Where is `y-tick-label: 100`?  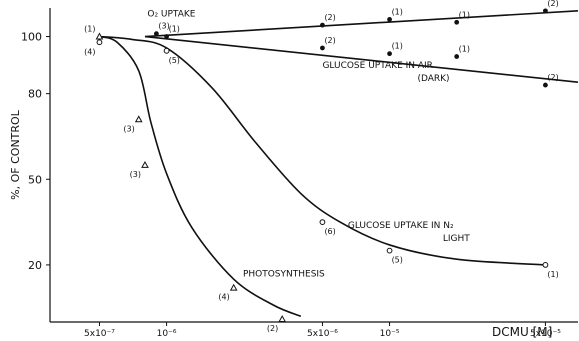
y-tick-label: 100 is located at coordinates (31, 37).